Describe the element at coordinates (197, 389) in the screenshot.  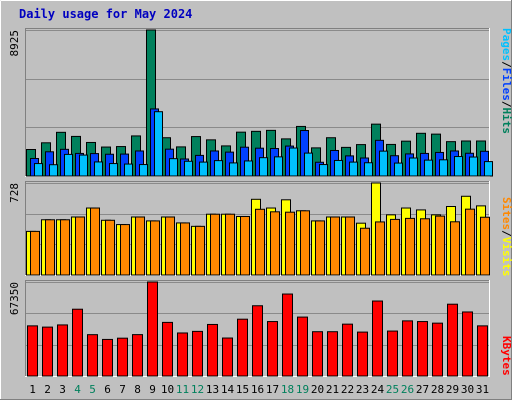
I see `x-tick-label-day-12: 12` at that location.